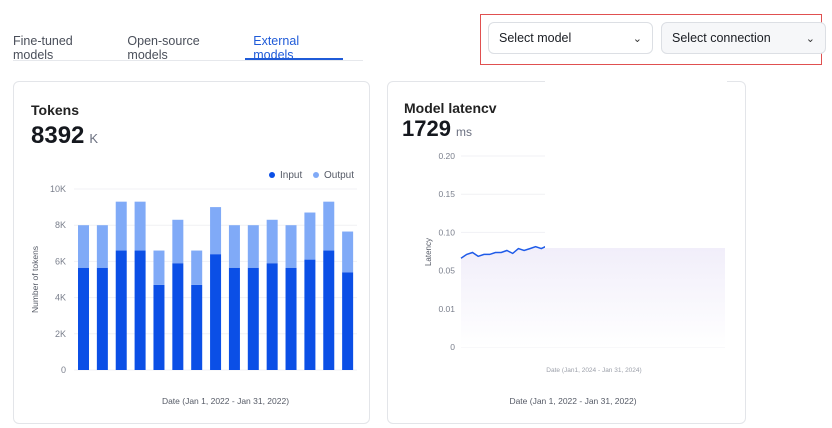 This screenshot has width=832, height=428. Describe the element at coordinates (636, 163) in the screenshot. I see `overlay-patch` at that location.